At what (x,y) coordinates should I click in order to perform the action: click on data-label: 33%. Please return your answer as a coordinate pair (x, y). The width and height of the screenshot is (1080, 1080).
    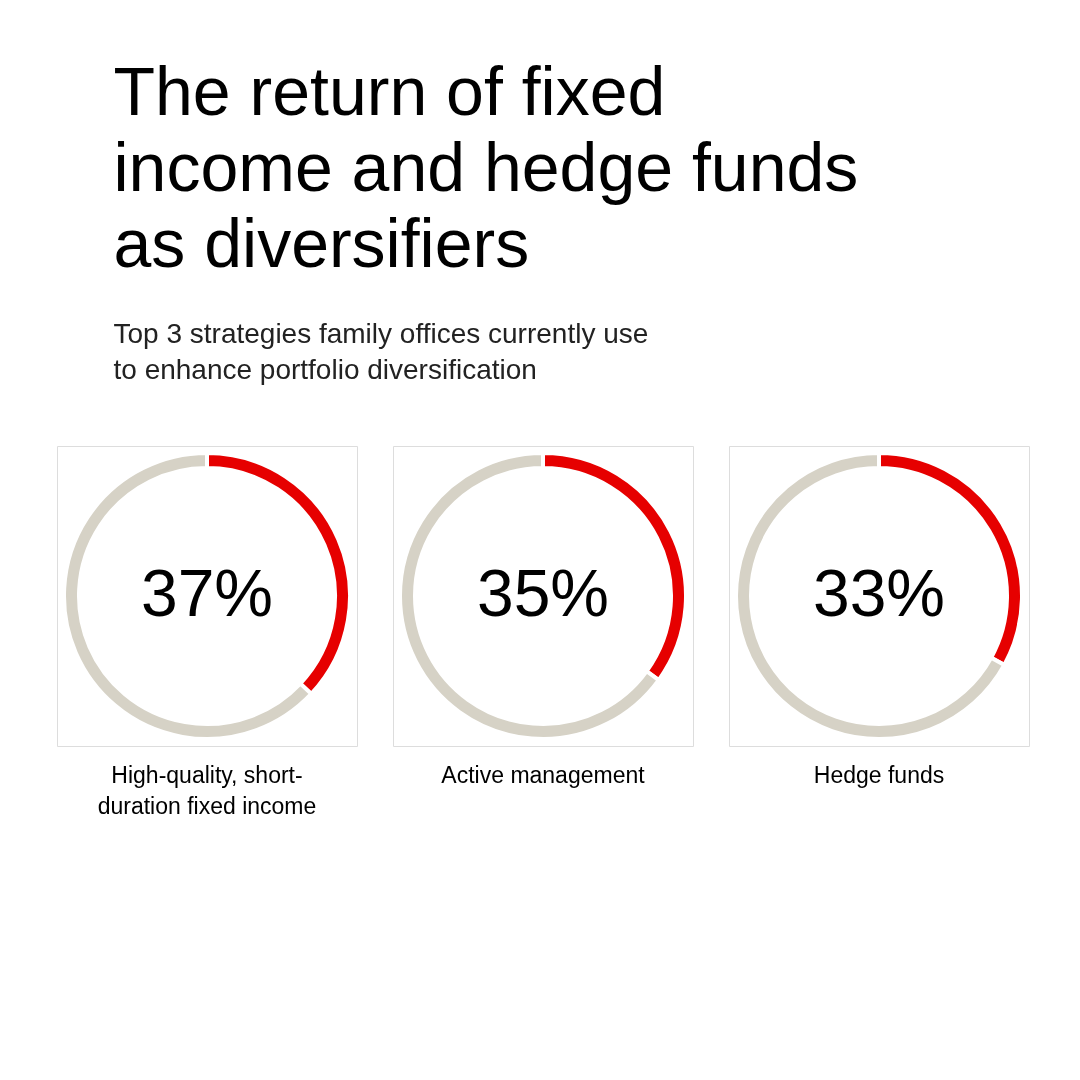
    Looking at the image, I should click on (879, 593).